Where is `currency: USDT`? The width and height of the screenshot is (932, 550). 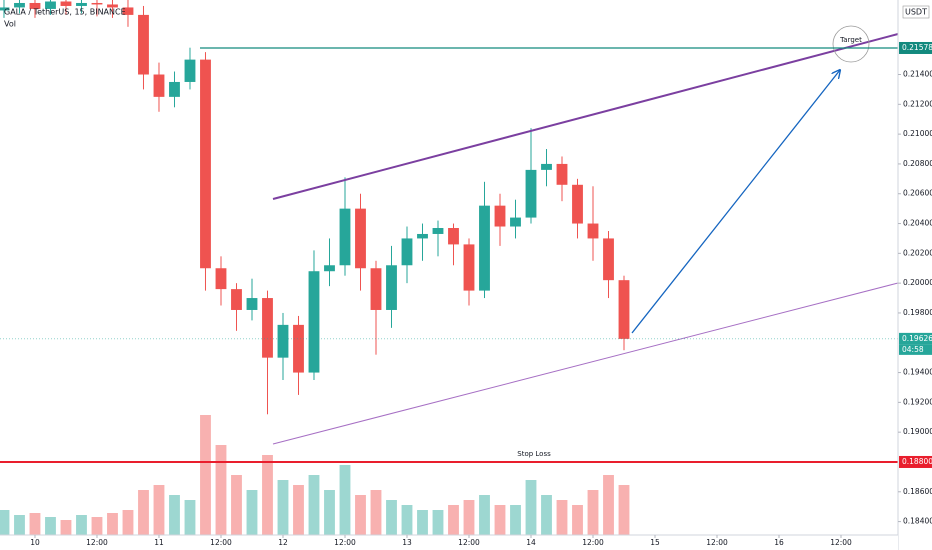 currency: USDT is located at coordinates (916, 12).